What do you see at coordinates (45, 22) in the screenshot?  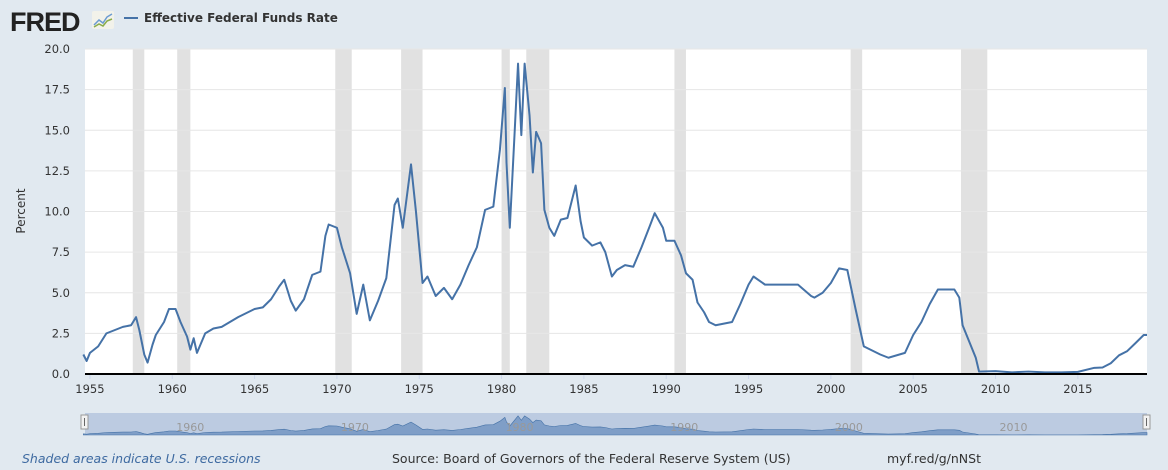 I see `fred-logo: FRED` at bounding box center [45, 22].